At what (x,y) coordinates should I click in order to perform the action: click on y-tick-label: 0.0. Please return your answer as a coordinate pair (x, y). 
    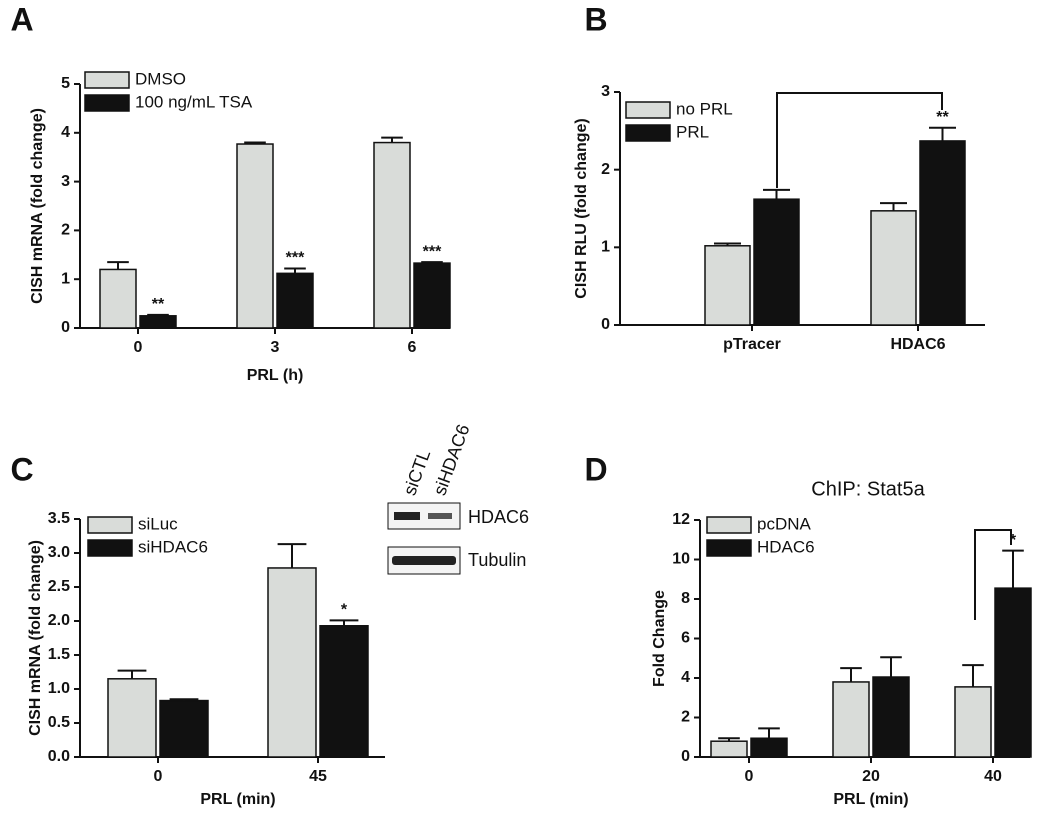
    Looking at the image, I should click on (59, 756).